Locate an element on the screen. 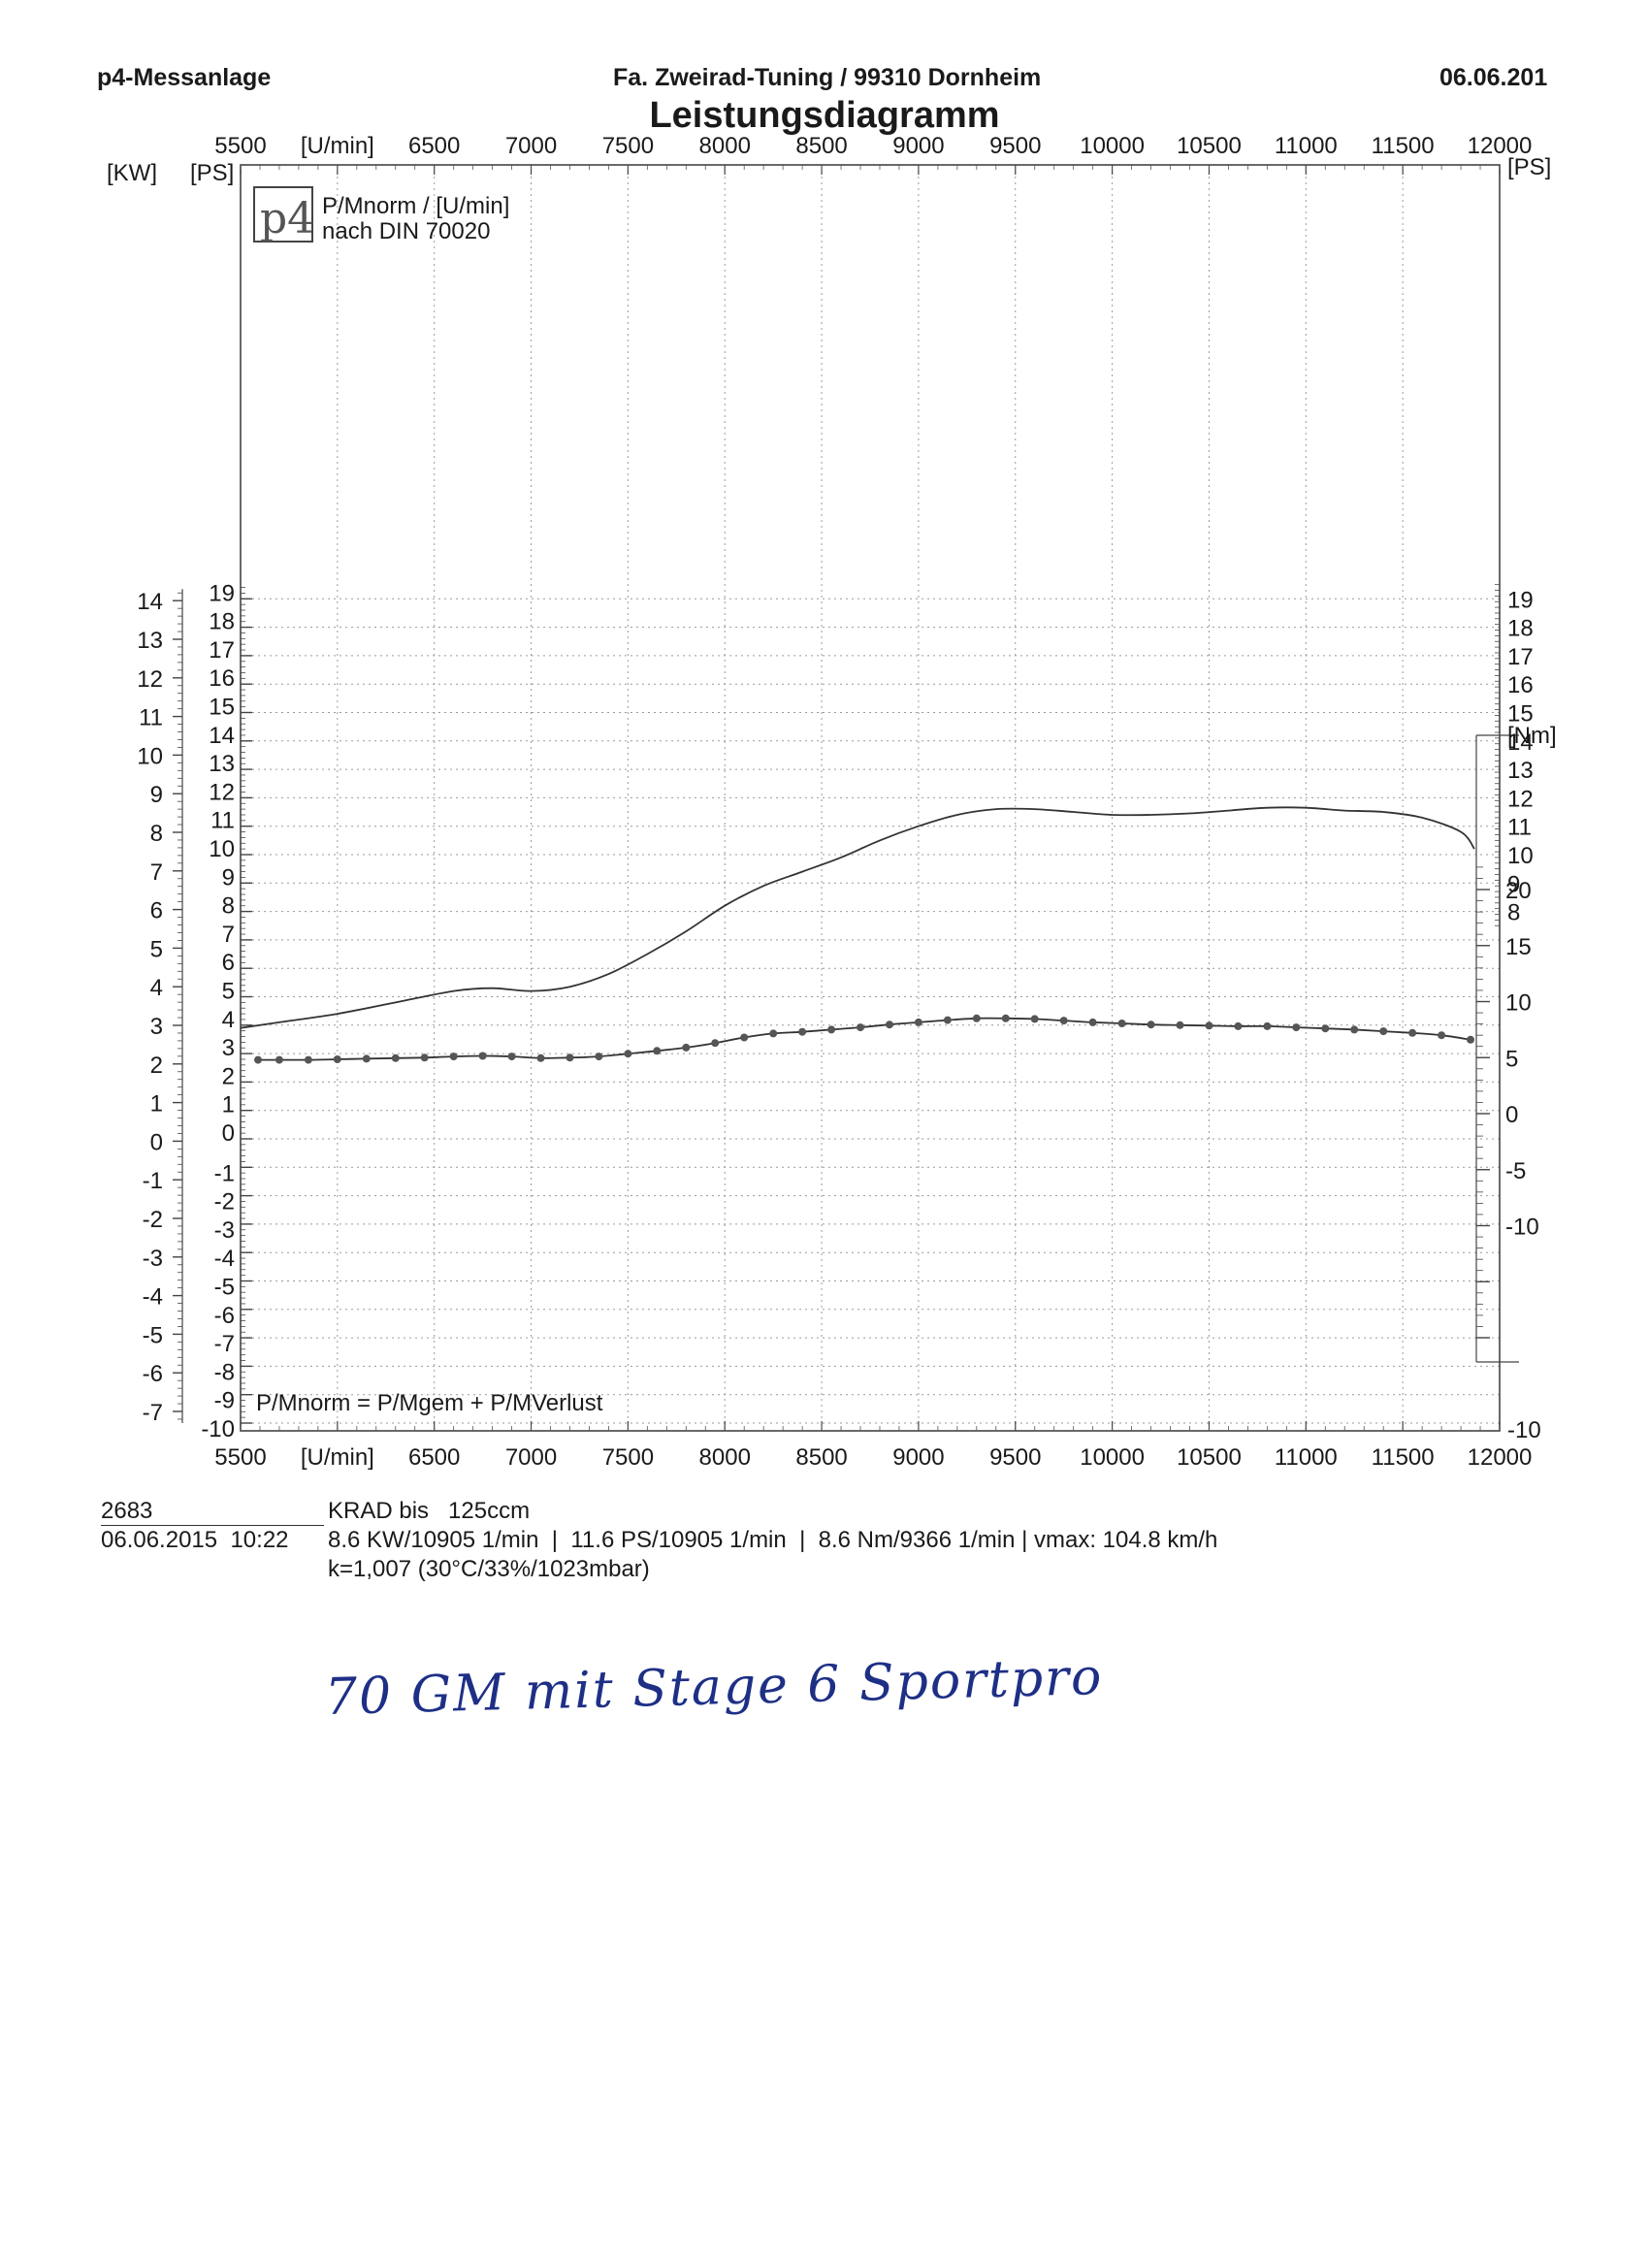 Image resolution: width=1649 pixels, height=2268 pixels. x-tick-label-bottom: 8000 is located at coordinates (725, 1457).